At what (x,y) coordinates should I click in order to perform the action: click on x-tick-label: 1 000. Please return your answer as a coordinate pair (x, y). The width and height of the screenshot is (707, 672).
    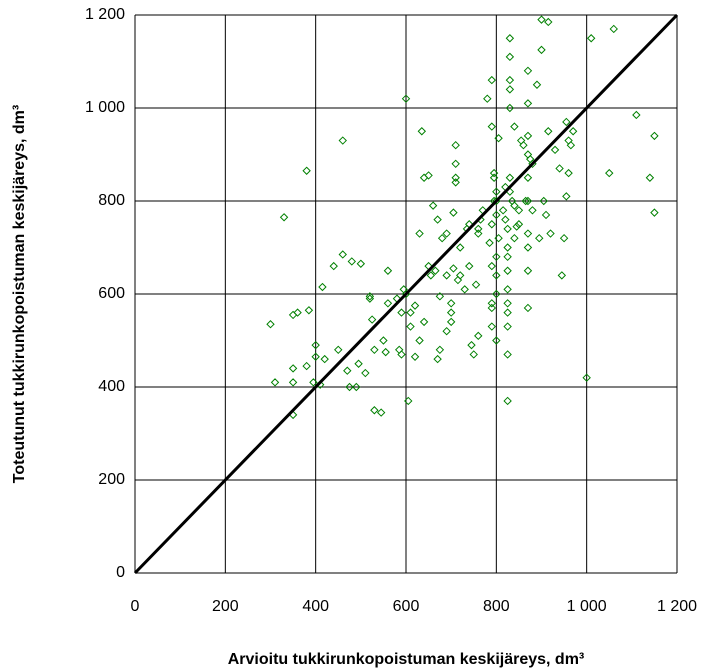
    Looking at the image, I should click on (587, 606).